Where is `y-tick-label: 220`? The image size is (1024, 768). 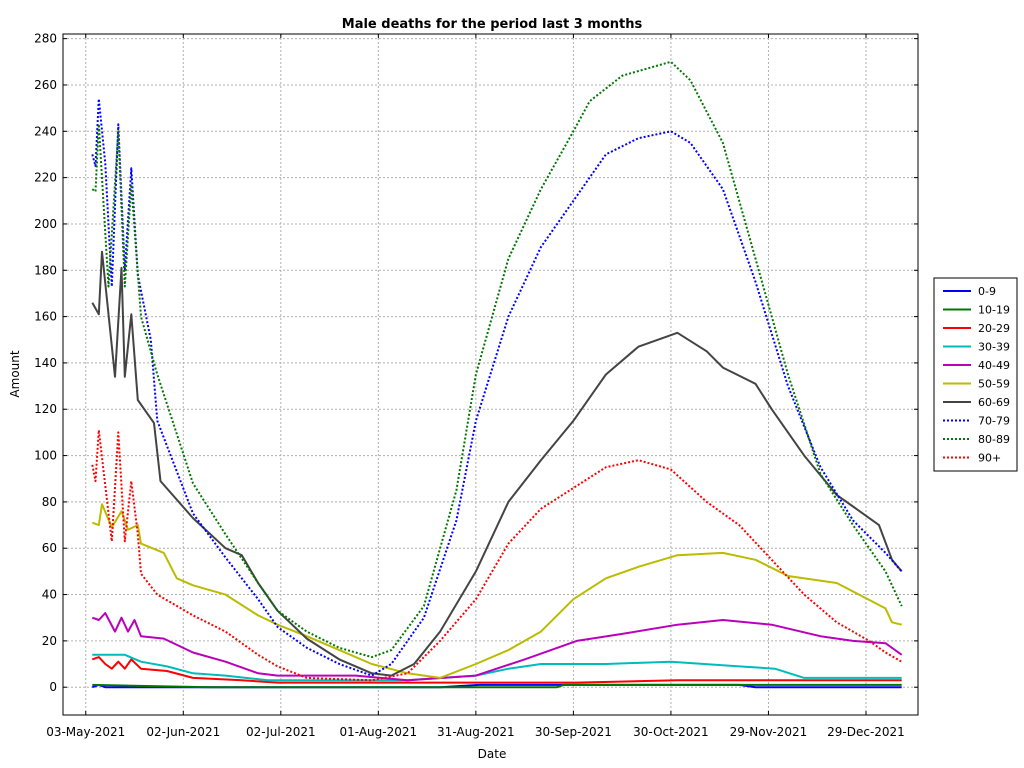 y-tick-label: 220 is located at coordinates (45, 178).